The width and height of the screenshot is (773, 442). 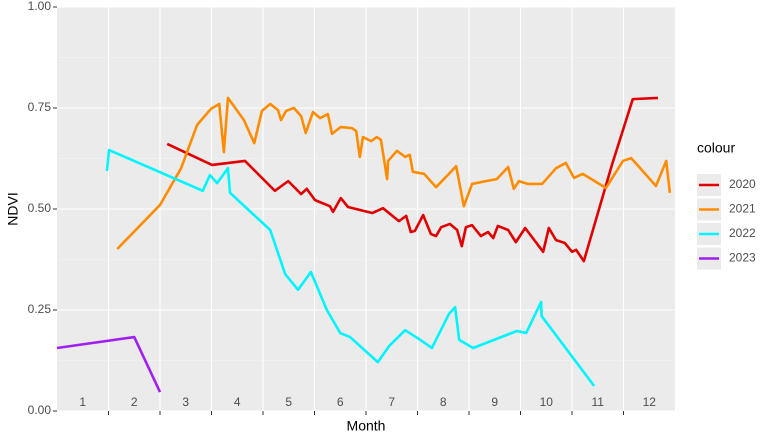 What do you see at coordinates (547, 402) in the screenshot?
I see `x-tick-label: 10` at bounding box center [547, 402].